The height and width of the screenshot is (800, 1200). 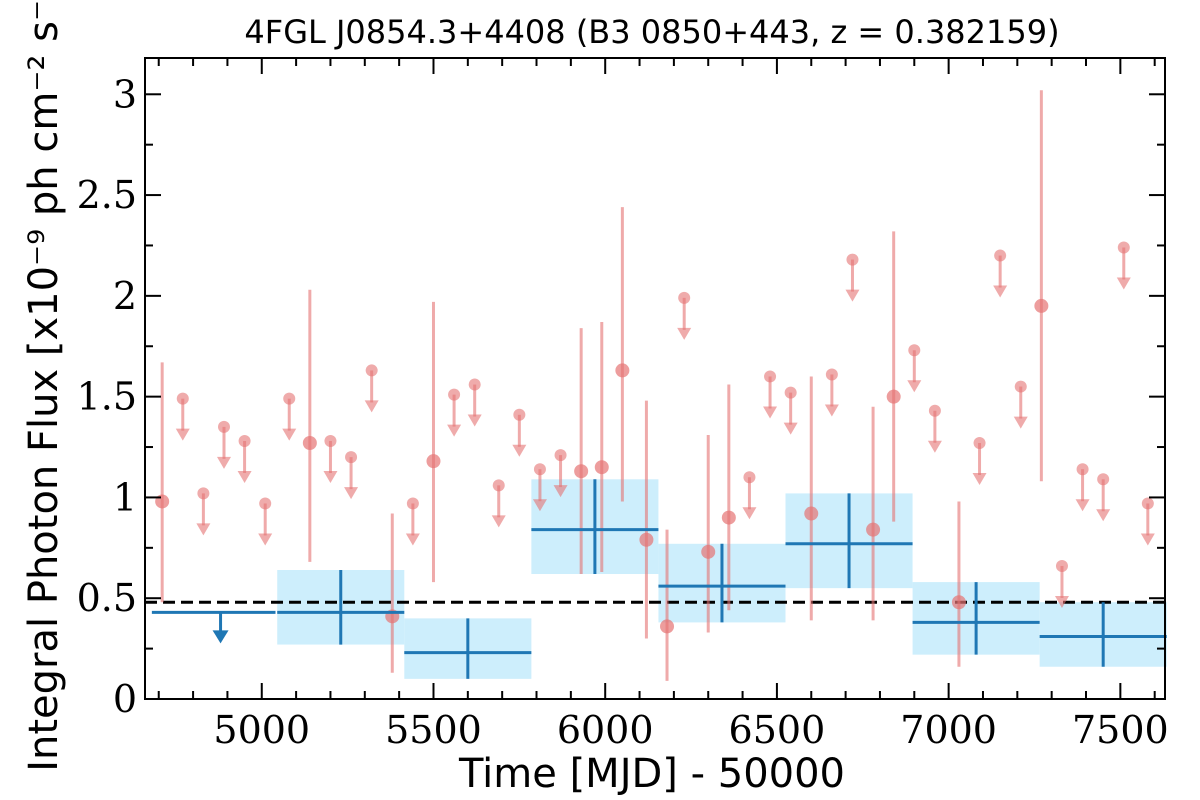 What do you see at coordinates (125, 94) in the screenshot?
I see `y-tick-label: 3` at bounding box center [125, 94].